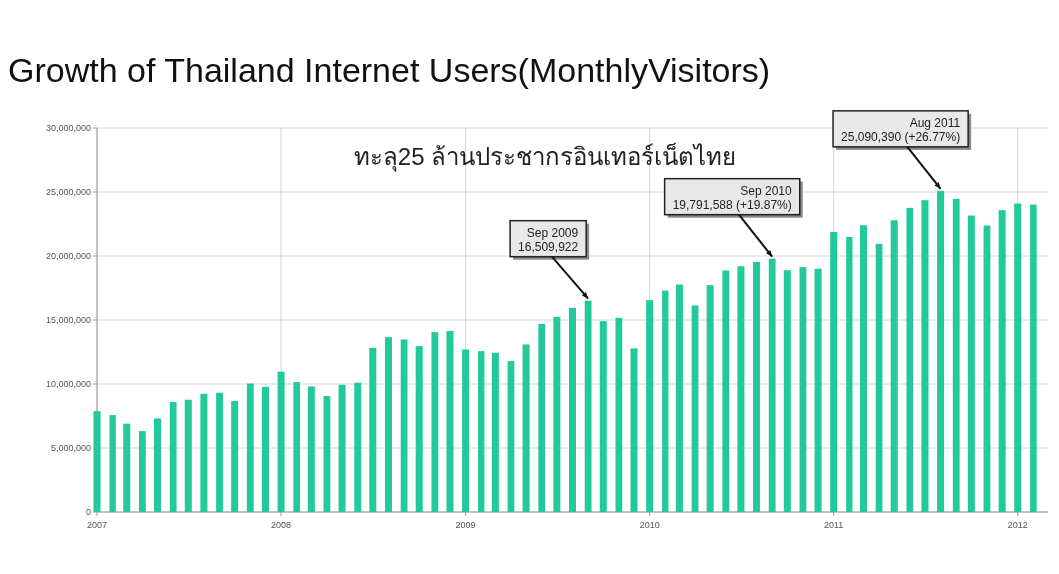 Image resolution: width=1059 pixels, height=574 pixels. What do you see at coordinates (649, 525) in the screenshot?
I see `x-tick-label: 2010` at bounding box center [649, 525].